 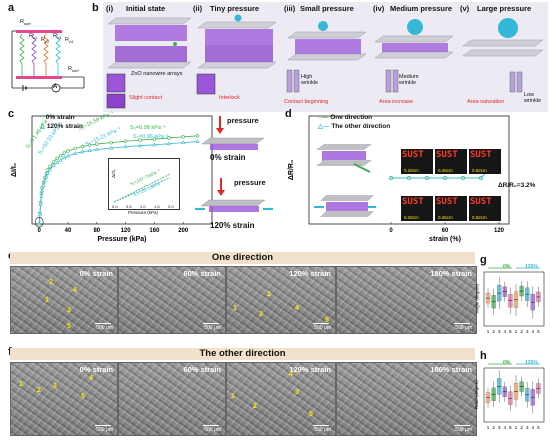 I want to click on chart-c-ylabel: ΔI/I₀, so click(x=14, y=170).